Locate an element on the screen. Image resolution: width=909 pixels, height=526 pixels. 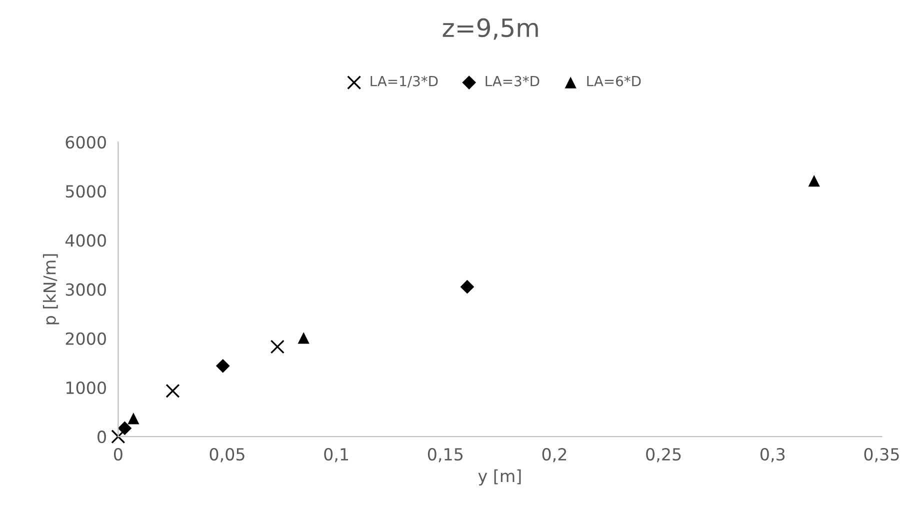
legend-label: LA=6*D is located at coordinates (614, 81).